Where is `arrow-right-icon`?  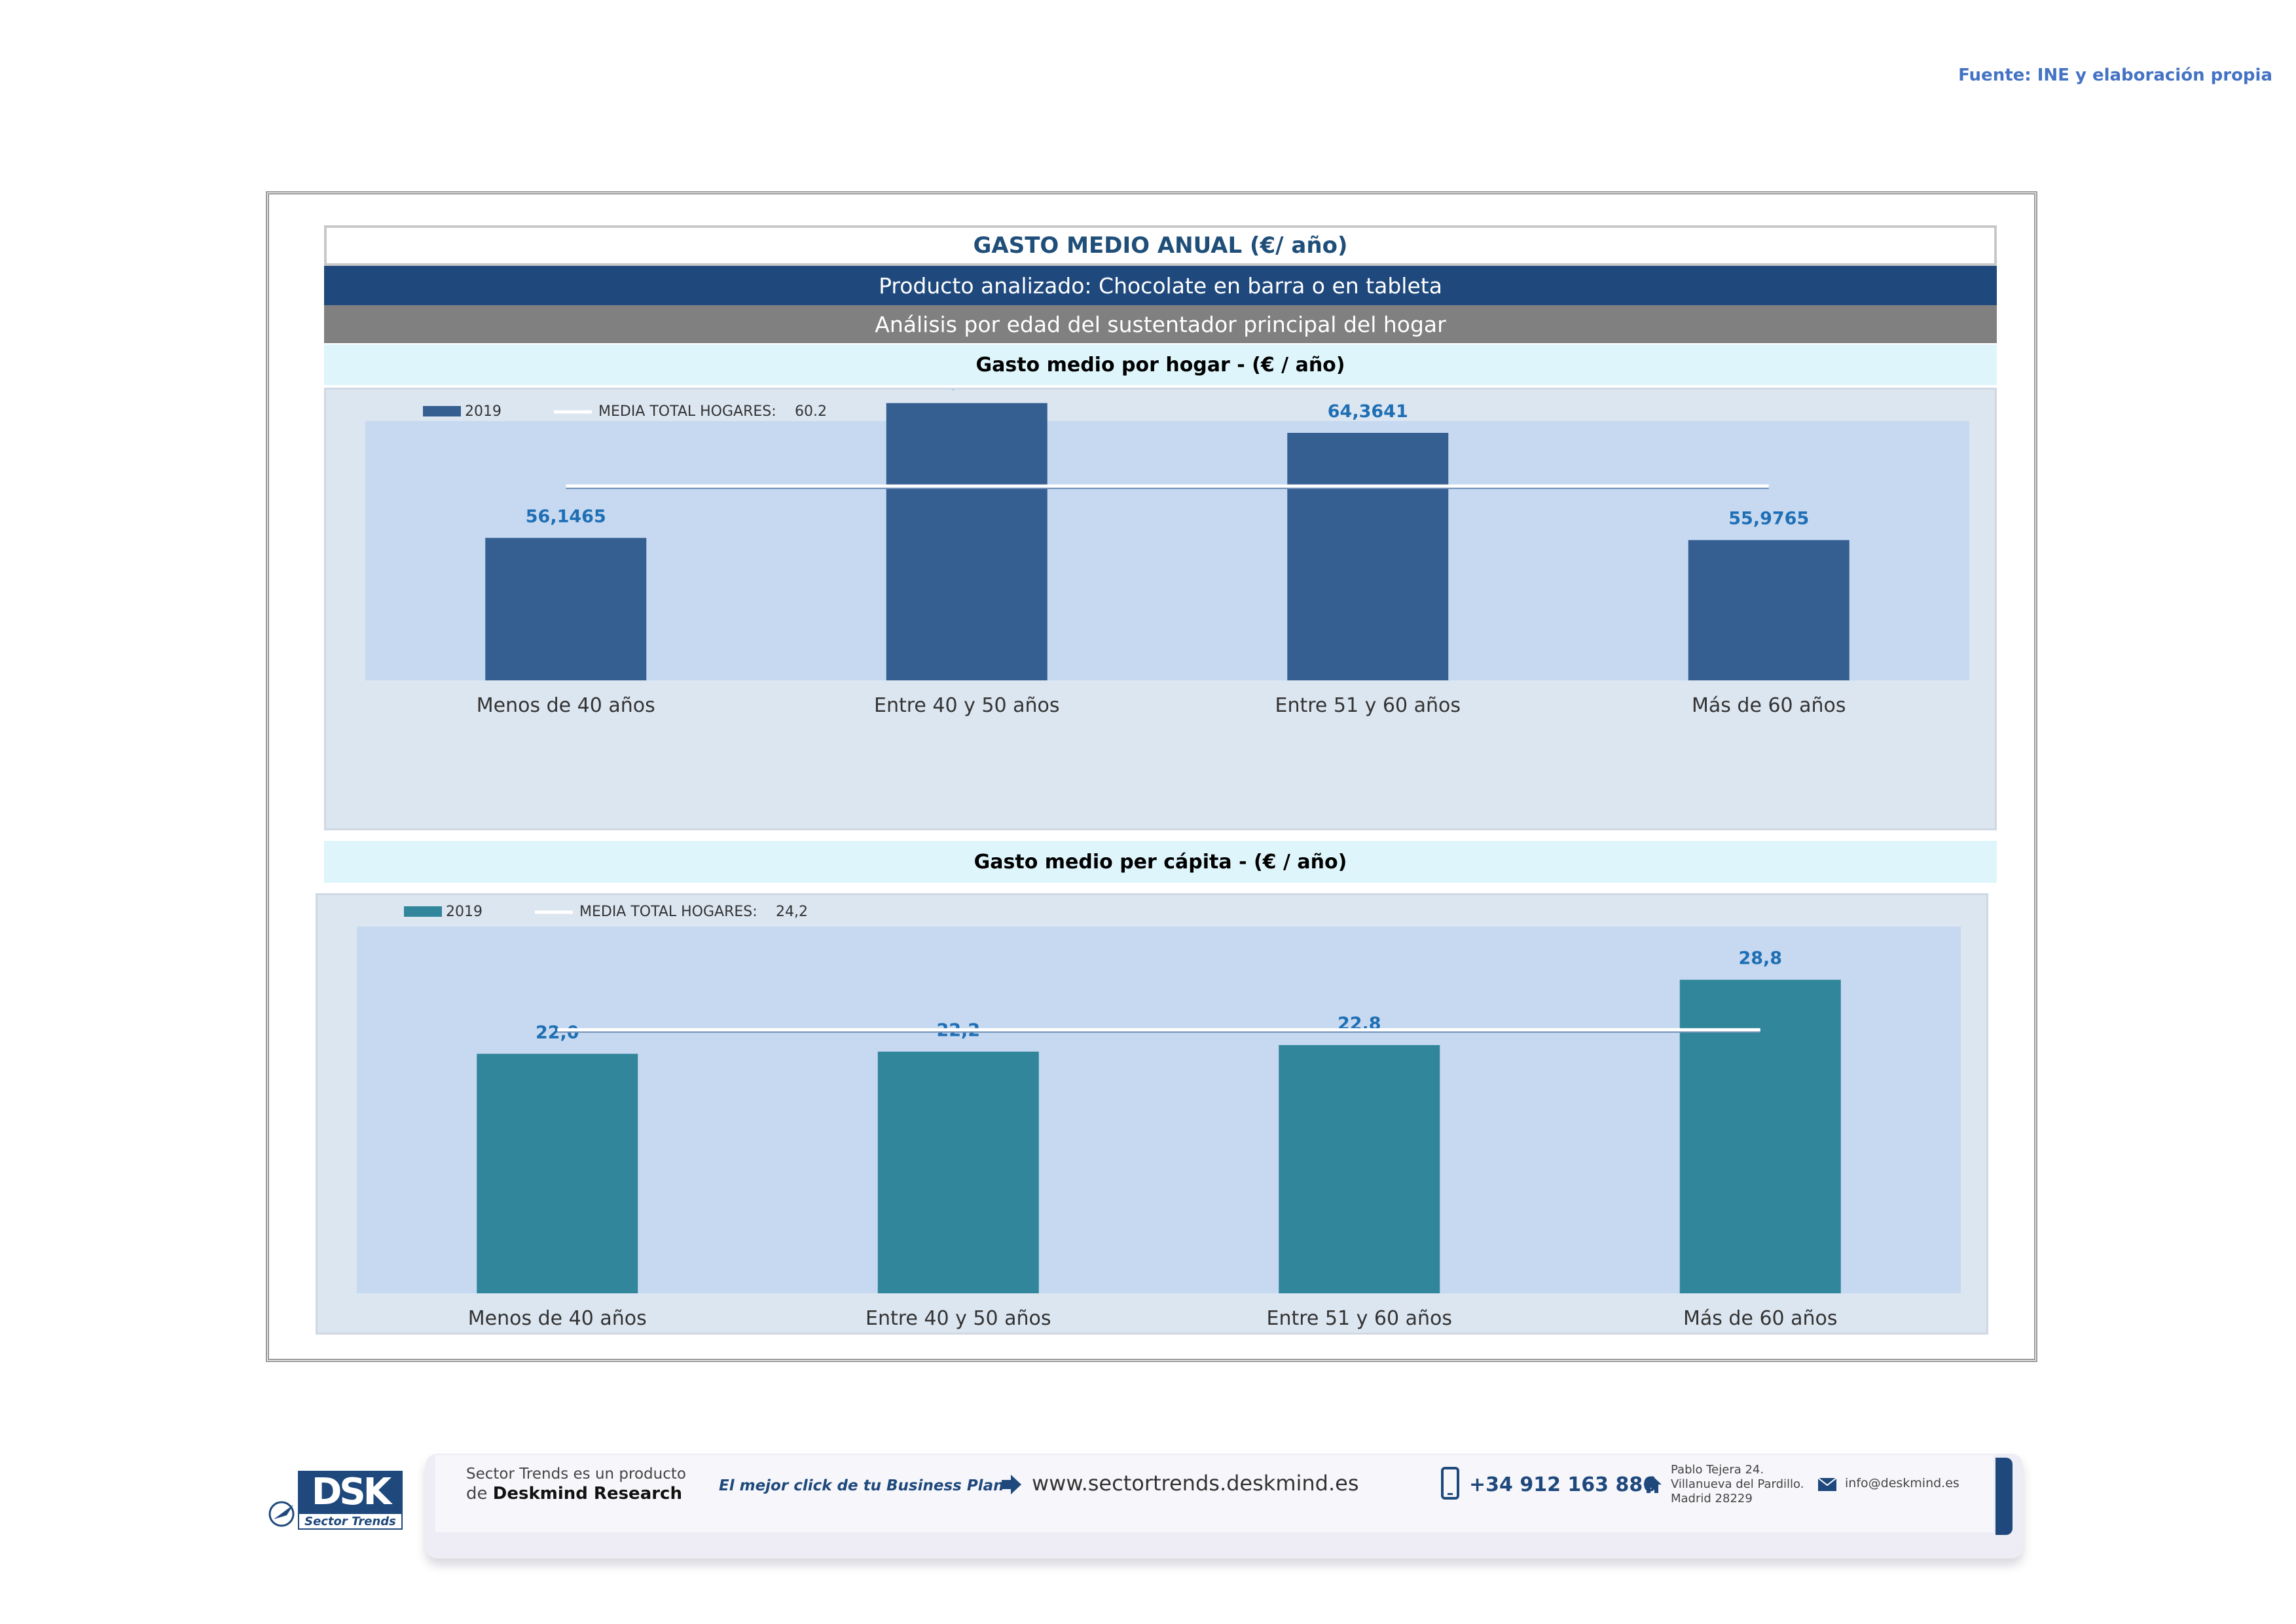
arrow-right-icon is located at coordinates (1011, 1484).